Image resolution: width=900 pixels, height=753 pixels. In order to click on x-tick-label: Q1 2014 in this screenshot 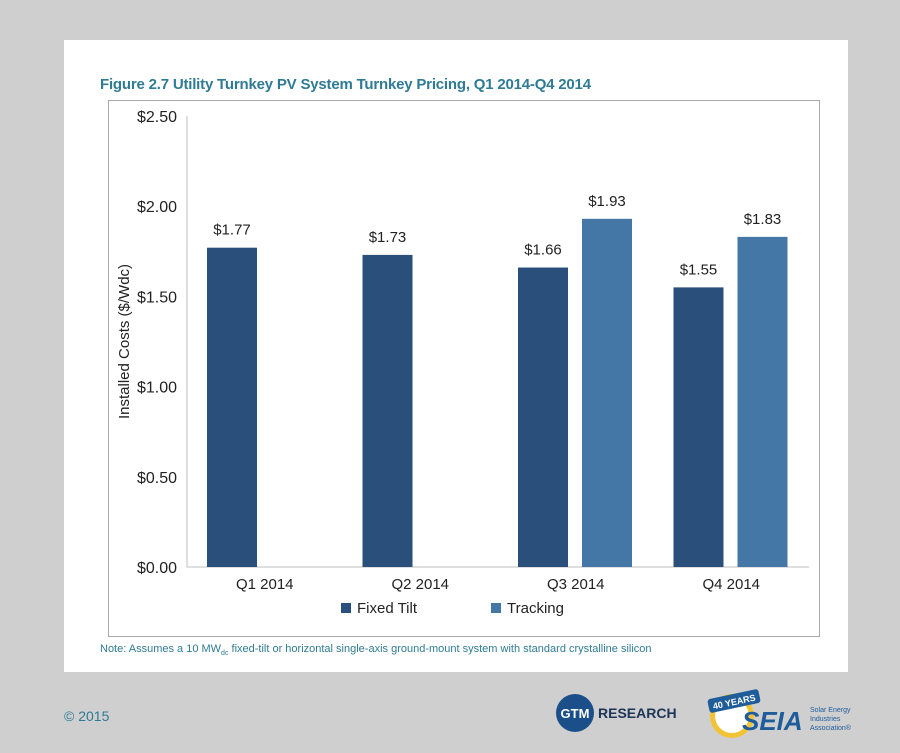, I will do `click(265, 584)`.